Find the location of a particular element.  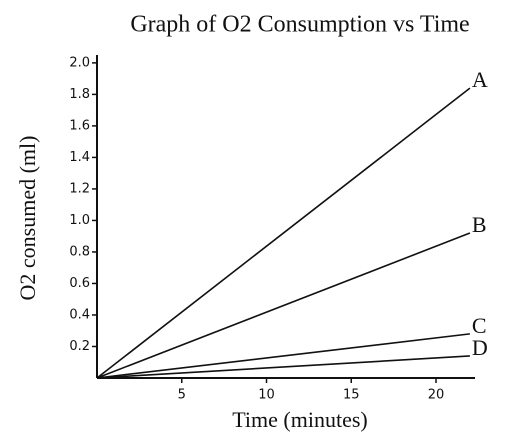

y-tick-label: 1.8 is located at coordinates (79, 94).